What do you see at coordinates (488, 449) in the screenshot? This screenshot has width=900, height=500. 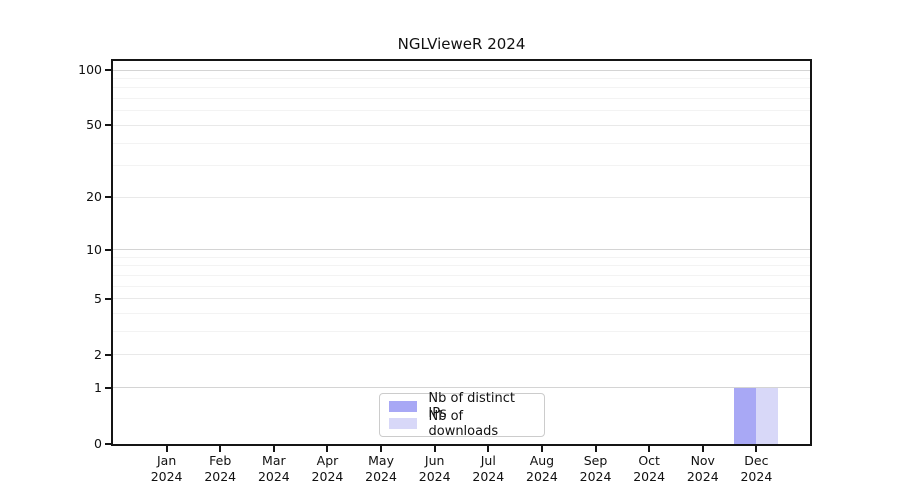 I see `x-tick-jul-2024` at bounding box center [488, 449].